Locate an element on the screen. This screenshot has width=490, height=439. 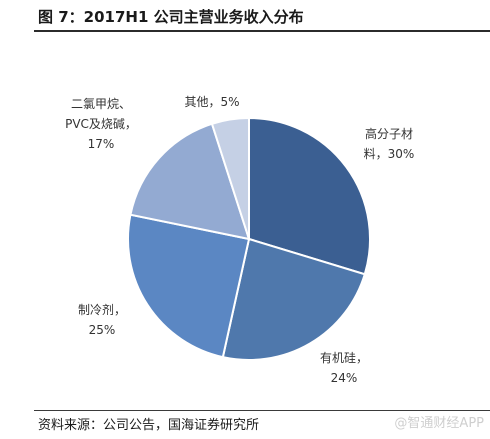
watermark-text: @智通财经APP is located at coordinates (439, 423).